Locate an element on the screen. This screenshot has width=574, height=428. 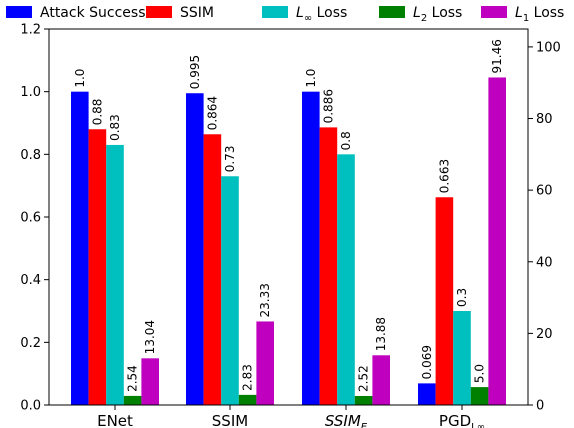
left-tick-label: 0.2 is located at coordinates (30, 343).